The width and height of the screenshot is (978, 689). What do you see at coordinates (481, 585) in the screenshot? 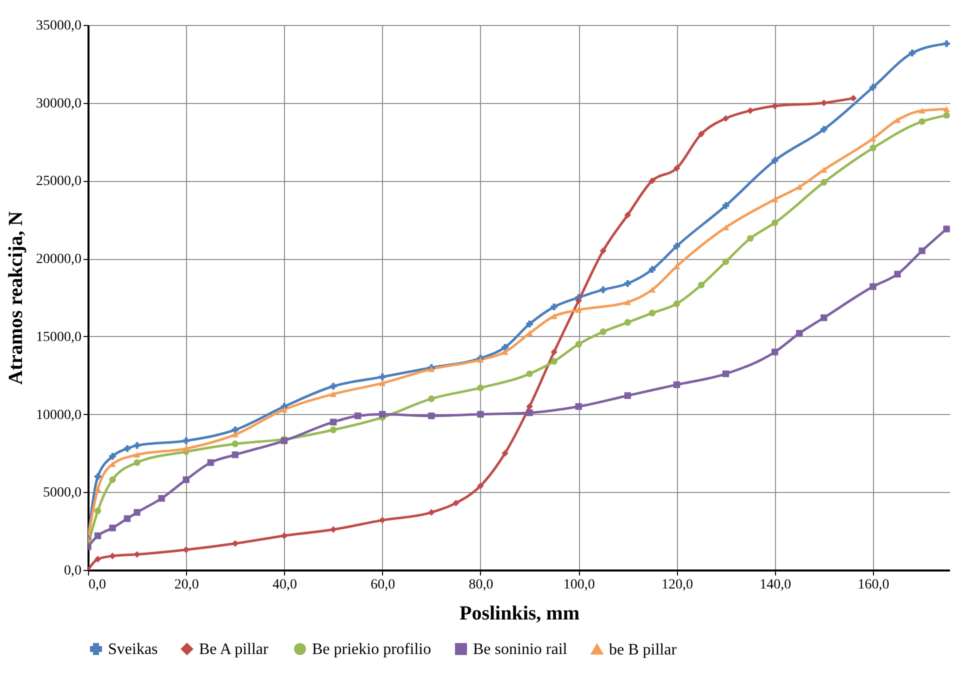
I see `x-tick-label: 80,0` at bounding box center [481, 585].